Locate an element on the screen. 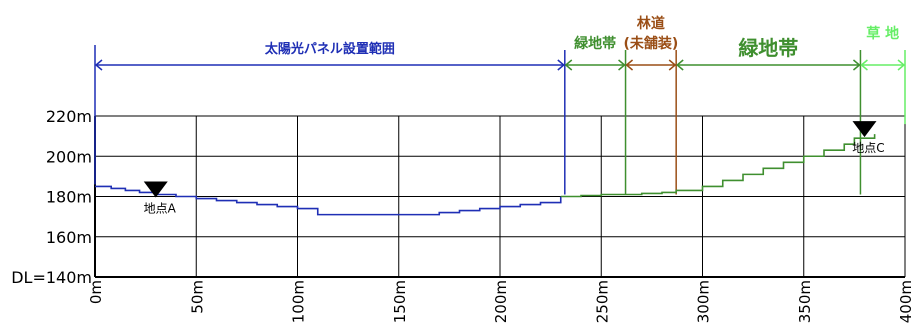  x-tick-label: 250m is located at coordinates (602, 301).